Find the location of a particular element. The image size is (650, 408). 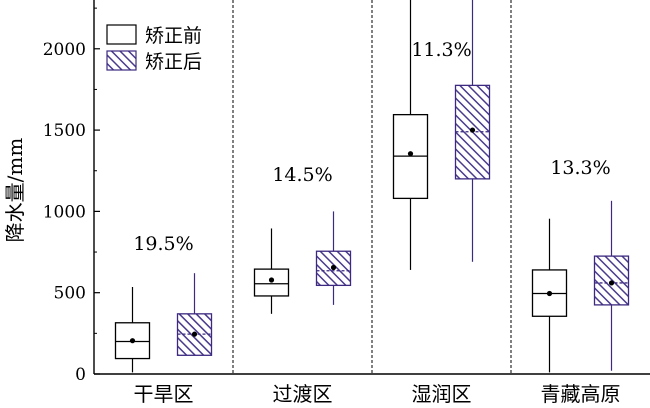

y-tick-label: 2000 is located at coordinates (64, 50).